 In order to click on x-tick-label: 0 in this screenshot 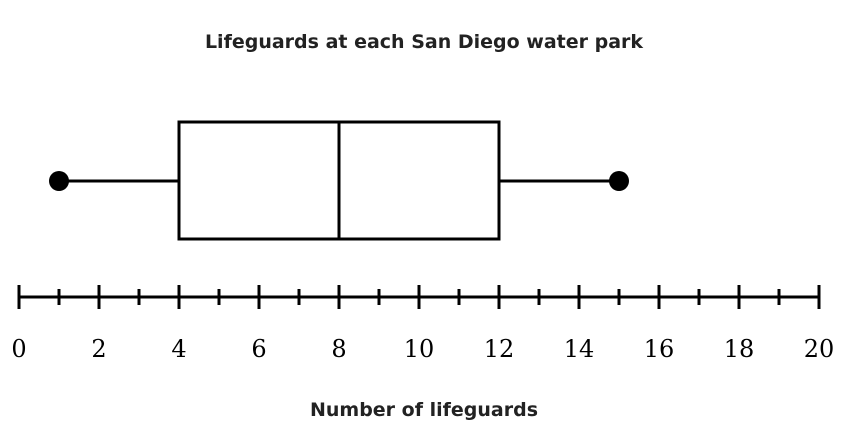, I will do `click(18, 349)`.